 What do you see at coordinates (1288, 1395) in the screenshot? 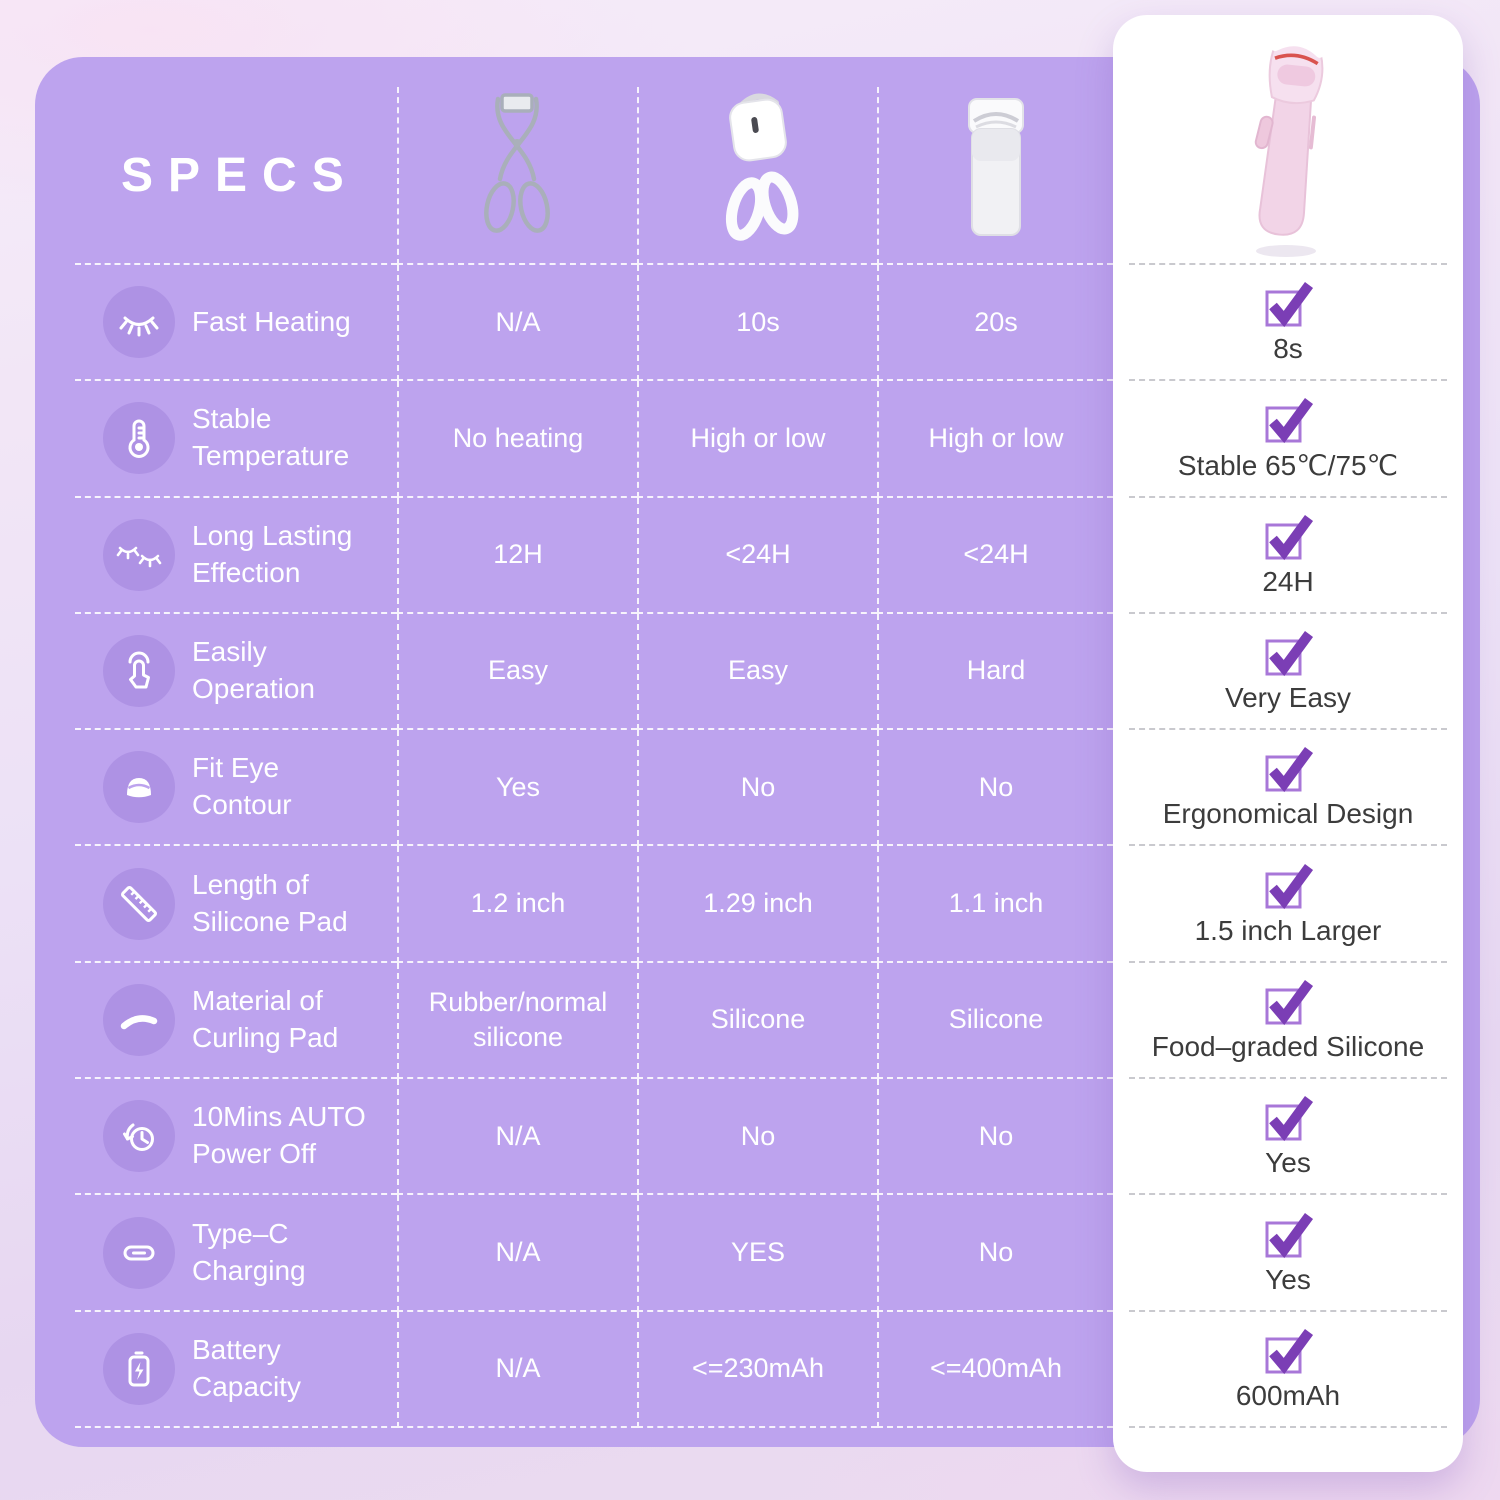
I see `featured-value: 600mAh` at bounding box center [1288, 1395].